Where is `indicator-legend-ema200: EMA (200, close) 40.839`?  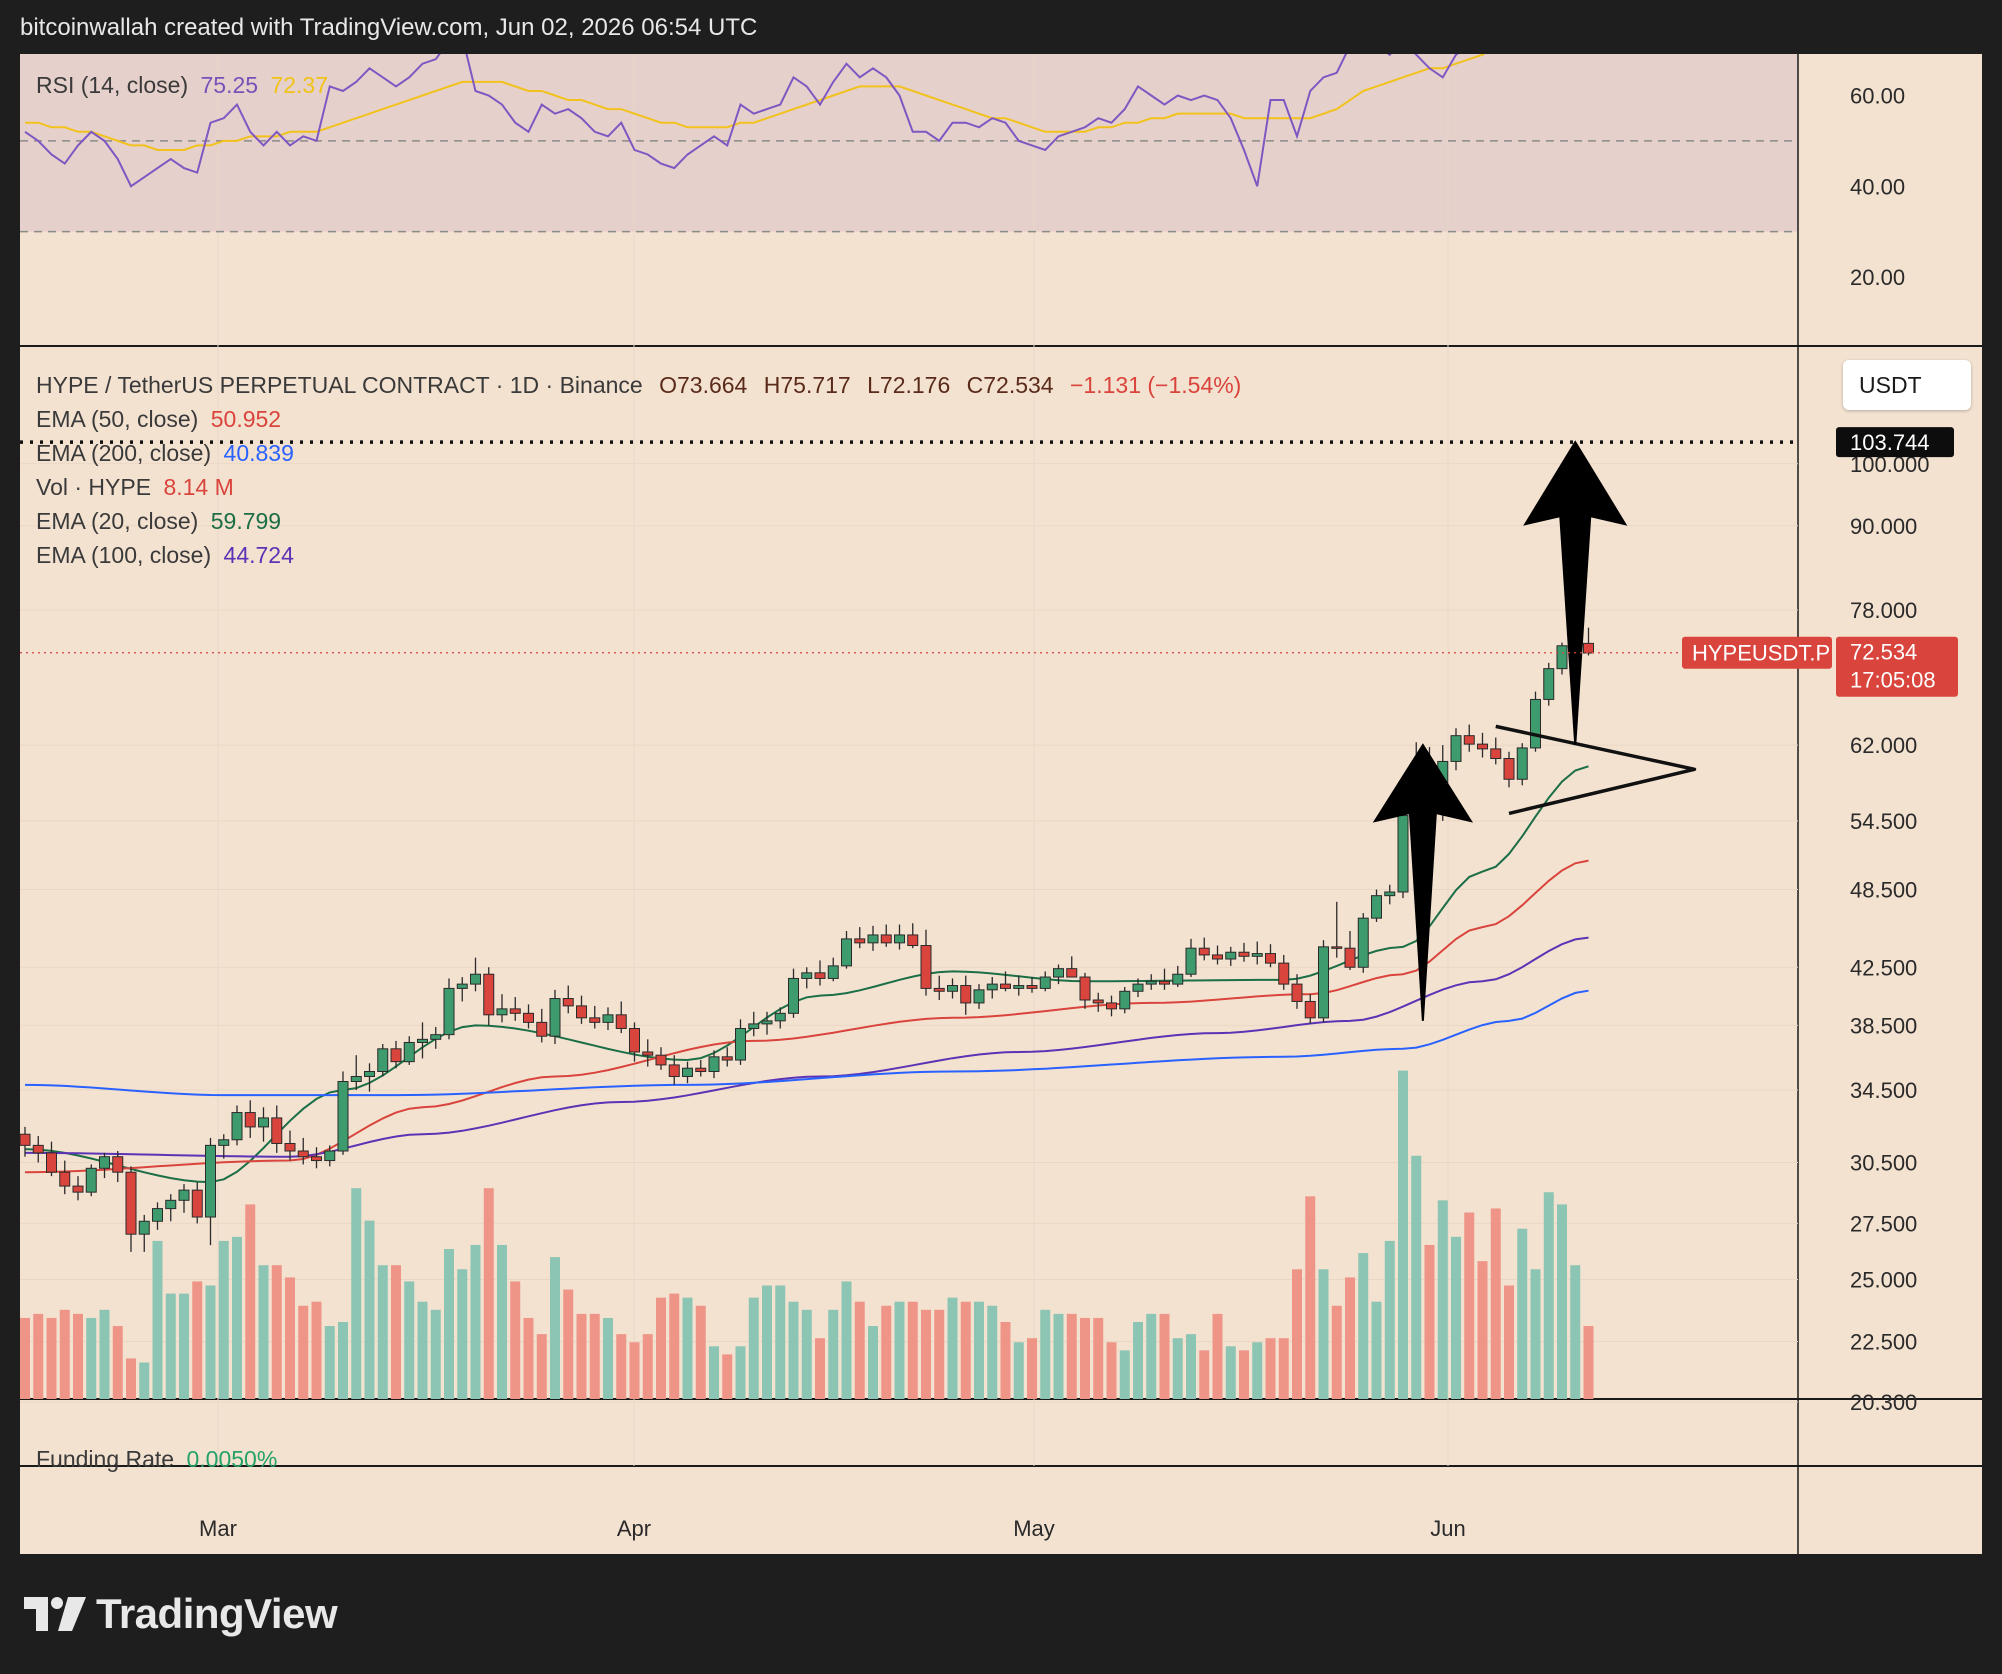
indicator-legend-ema200: EMA (200, close) 40.839 is located at coordinates (168, 453).